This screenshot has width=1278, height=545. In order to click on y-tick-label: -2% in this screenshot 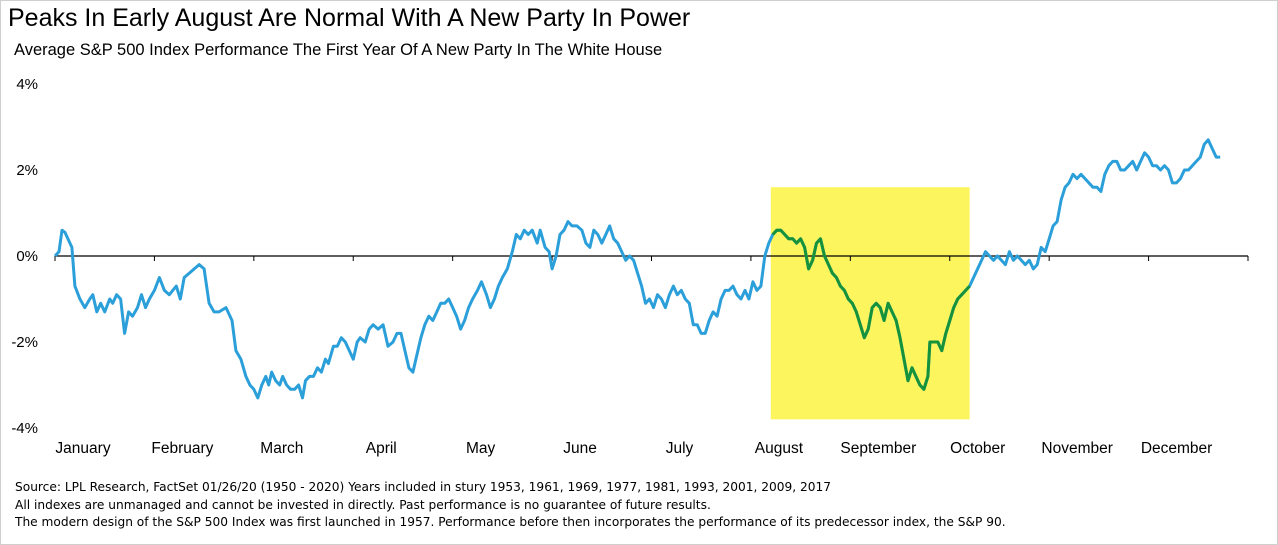, I will do `click(24, 342)`.